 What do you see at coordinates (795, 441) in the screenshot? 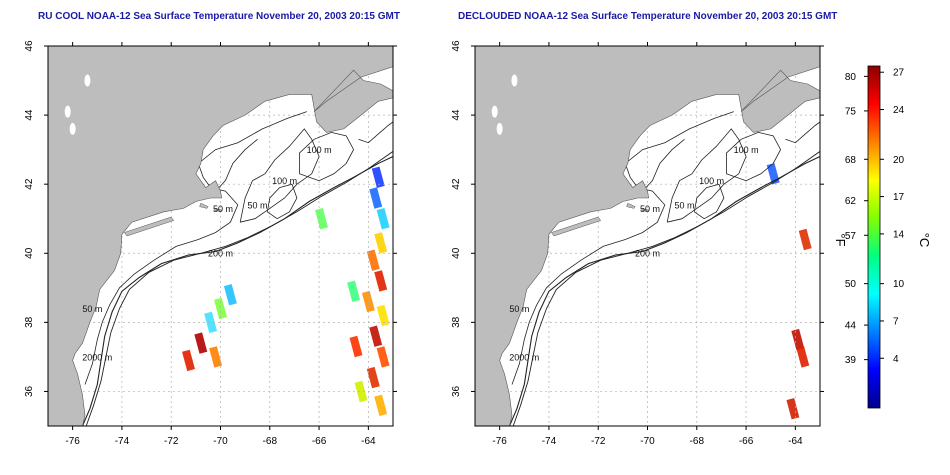
I see `lon-tick-label: -64` at bounding box center [795, 441].